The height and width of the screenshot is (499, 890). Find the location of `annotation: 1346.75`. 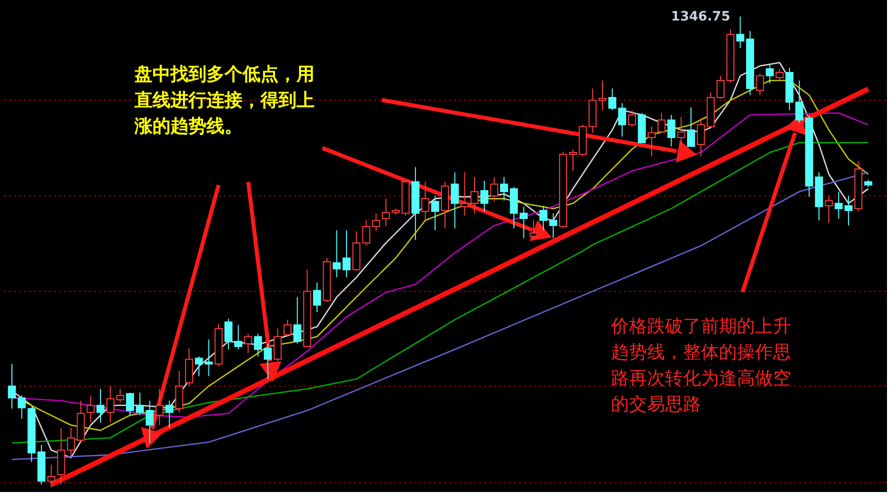

annotation: 1346.75 is located at coordinates (700, 16).